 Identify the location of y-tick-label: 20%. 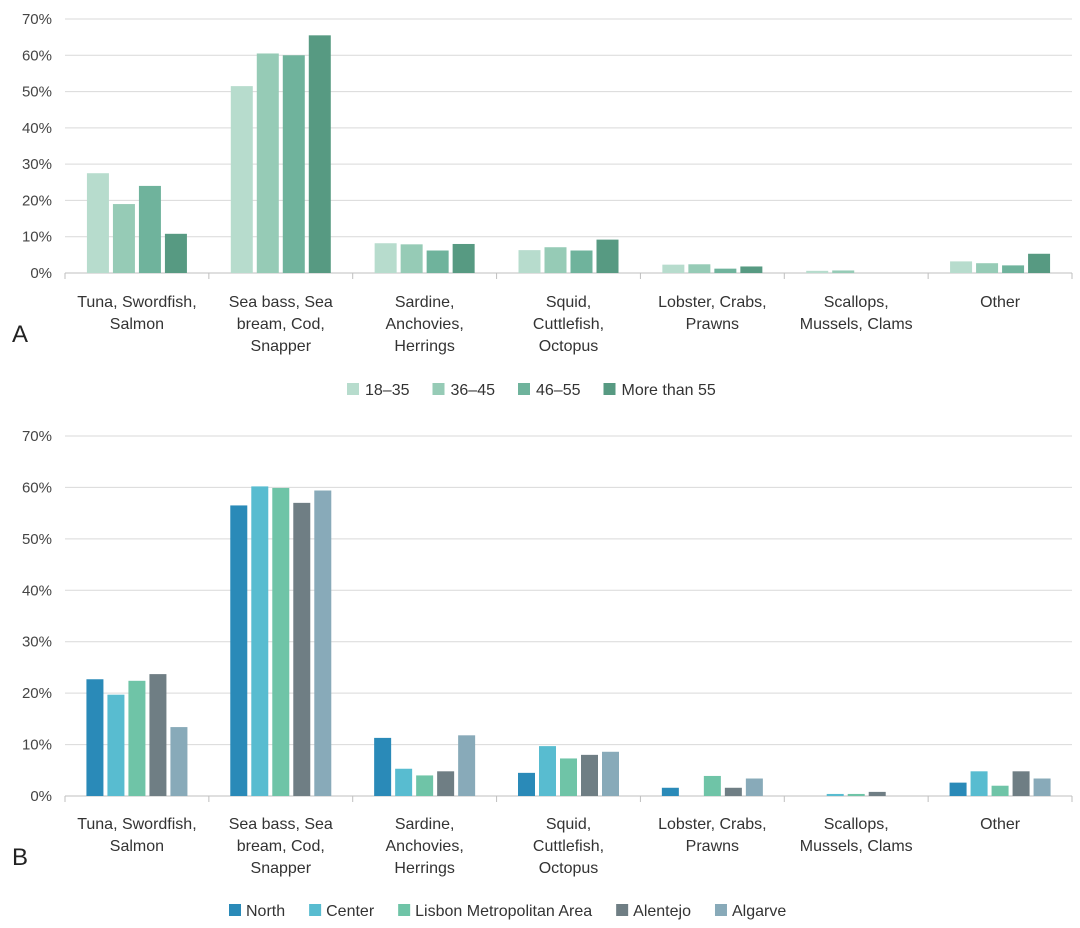
(37, 200).